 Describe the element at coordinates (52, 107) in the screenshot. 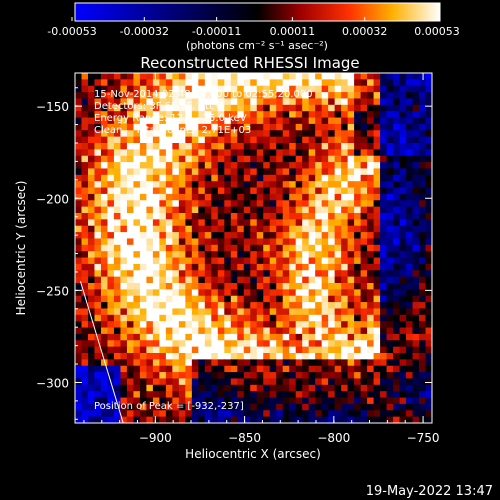

I see `y-tick-label: −150` at that location.